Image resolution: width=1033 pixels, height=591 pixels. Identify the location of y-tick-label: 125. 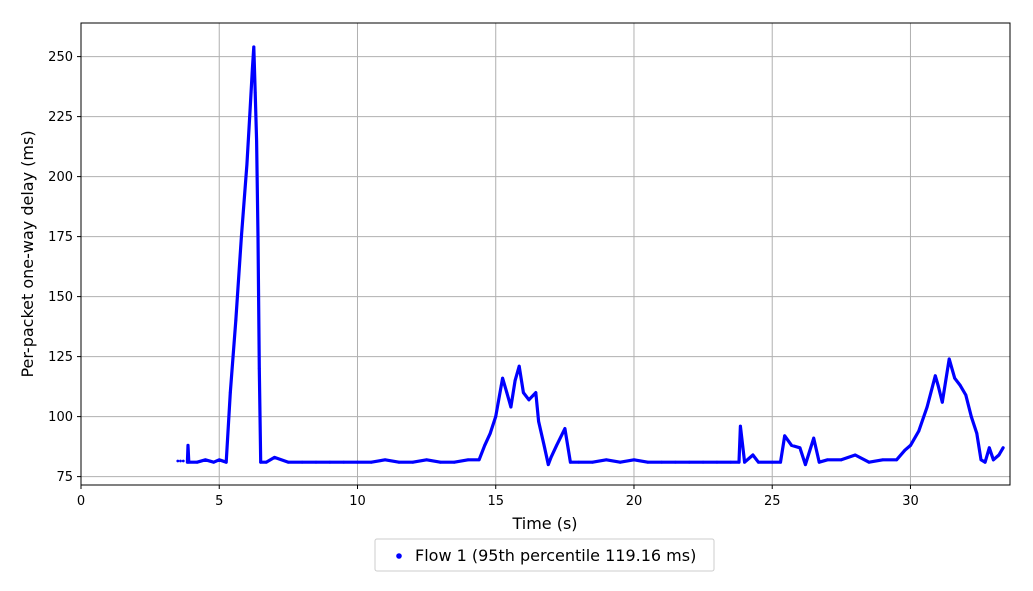
(60, 357).